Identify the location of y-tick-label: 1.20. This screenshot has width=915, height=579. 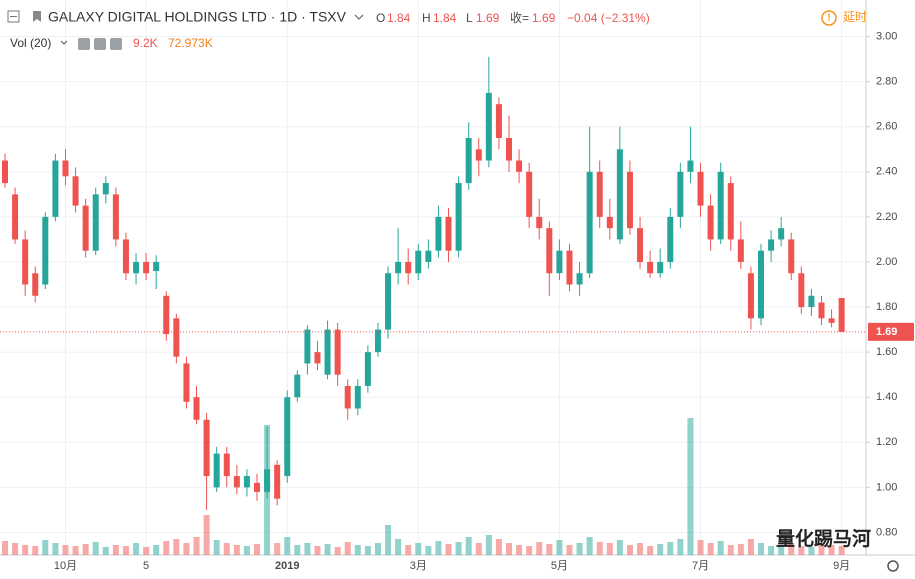
(886, 442).